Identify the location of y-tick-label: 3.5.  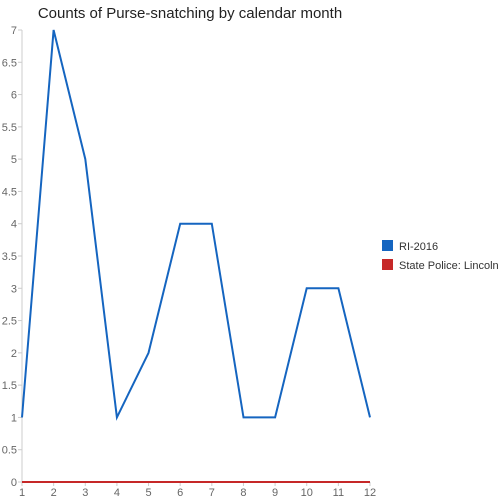
(9, 257).